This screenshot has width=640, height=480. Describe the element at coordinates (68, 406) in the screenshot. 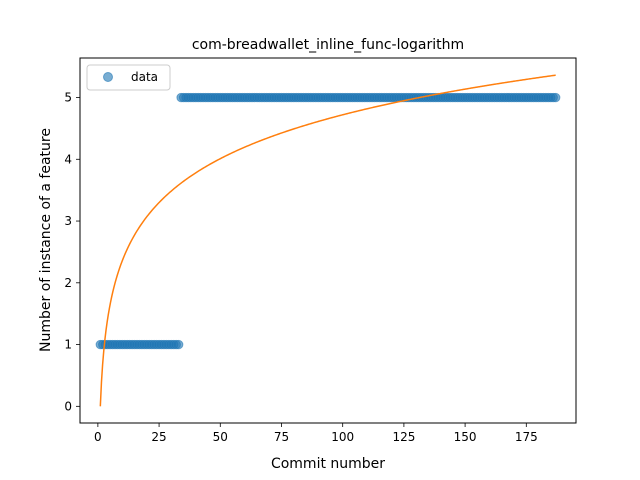

I see `y-tick-label: 0` at that location.